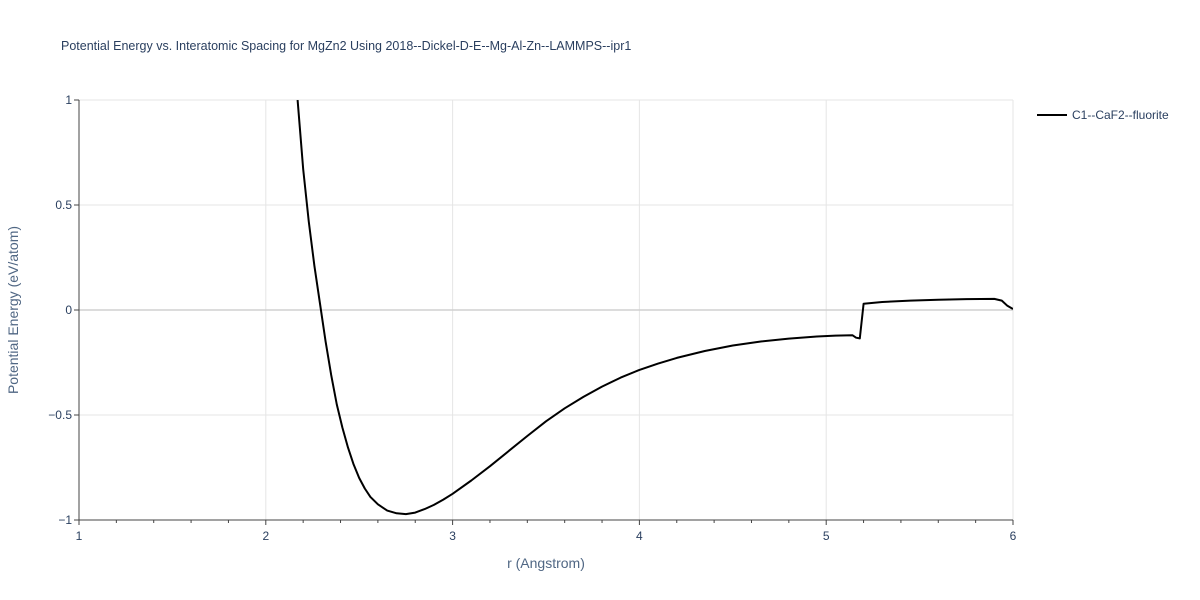 Image resolution: width=1200 pixels, height=600 pixels. What do you see at coordinates (639, 536) in the screenshot?
I see `x-tick-label: 4` at bounding box center [639, 536].